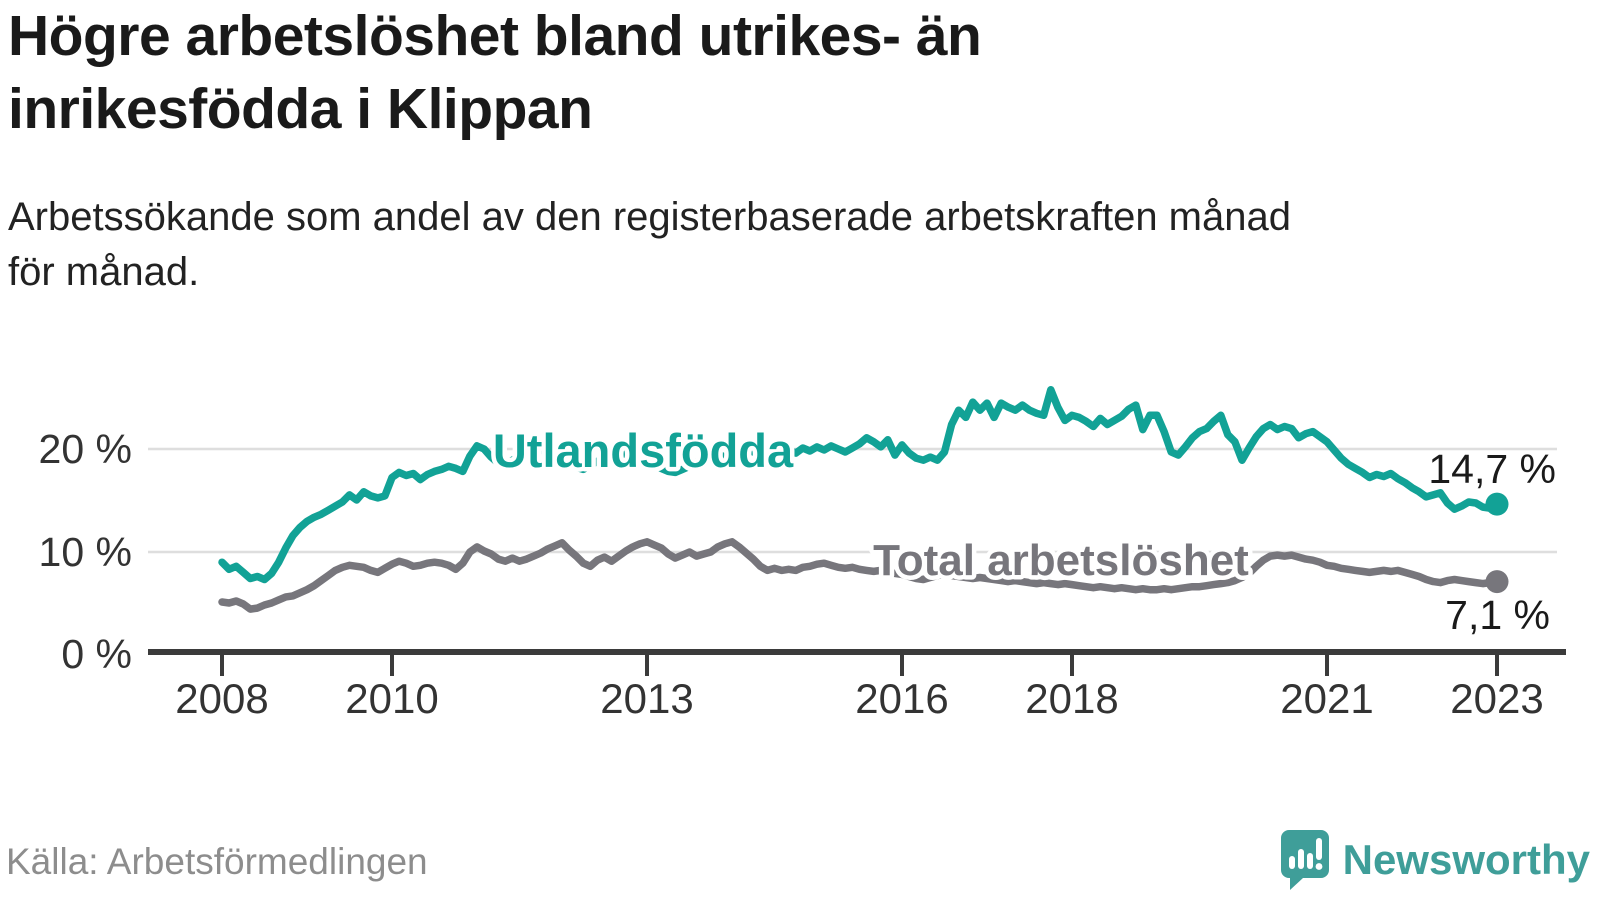  I want to click on series-label-total: Total arbetslöshet, so click(1061, 560).